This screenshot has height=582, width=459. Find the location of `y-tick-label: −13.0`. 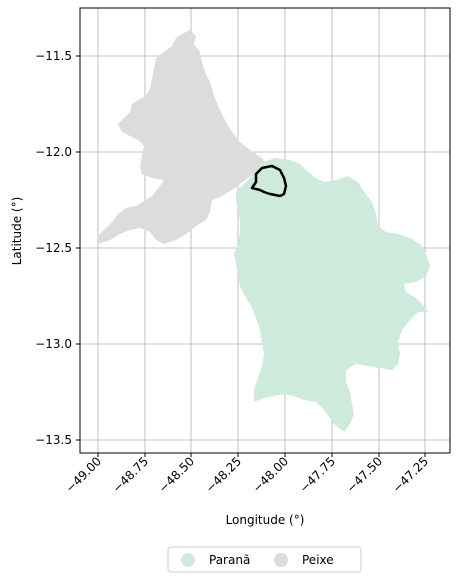

y-tick-label: −13.0 is located at coordinates (53, 344).